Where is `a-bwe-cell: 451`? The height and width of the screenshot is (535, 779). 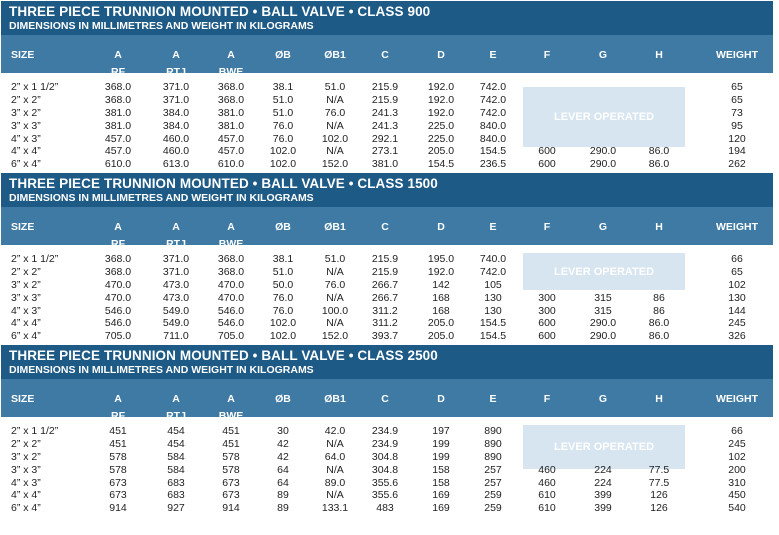
a-bwe-cell: 451 is located at coordinates (231, 431).